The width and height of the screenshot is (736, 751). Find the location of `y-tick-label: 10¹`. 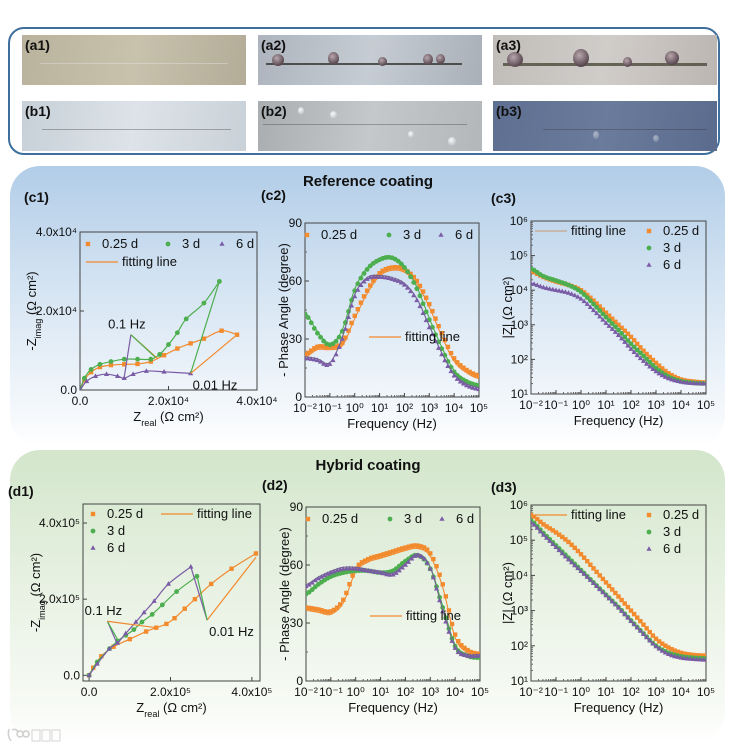

y-tick-label: 10¹ is located at coordinates (519, 681).